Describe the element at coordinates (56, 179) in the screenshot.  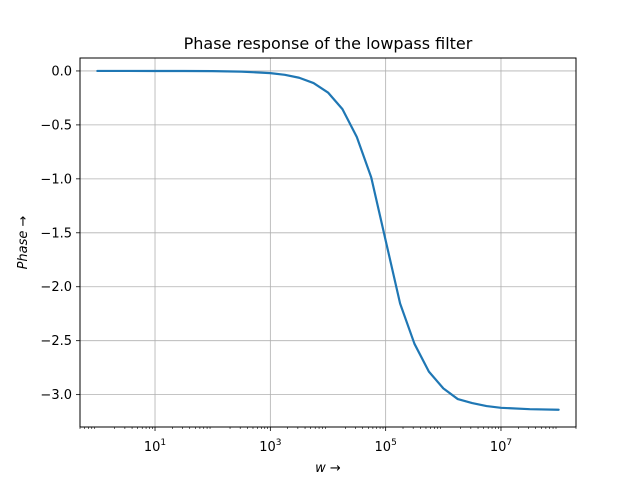
I see `y-tick-label: −1.0` at that location.